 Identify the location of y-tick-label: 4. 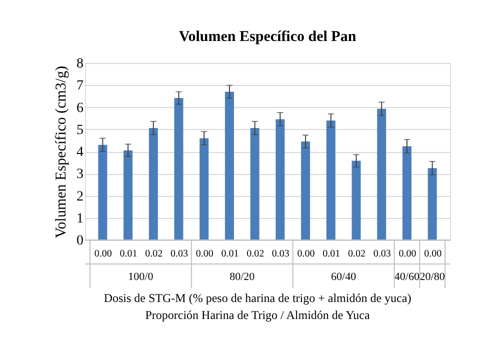
(80, 152).